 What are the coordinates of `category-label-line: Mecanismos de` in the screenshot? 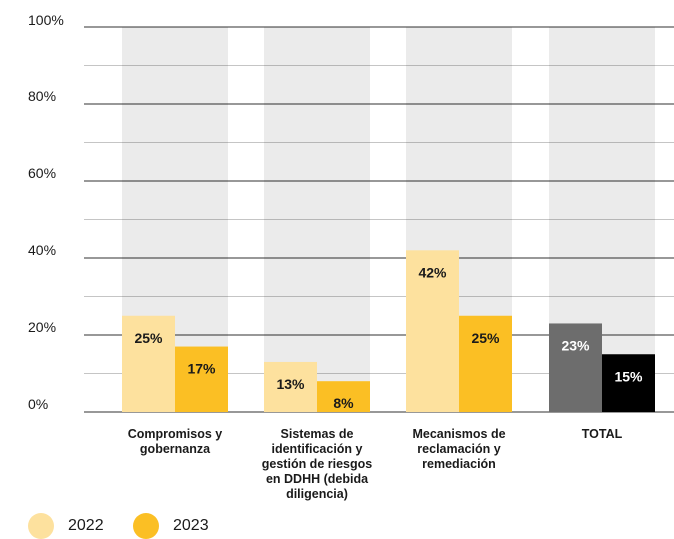 It's located at (459, 434).